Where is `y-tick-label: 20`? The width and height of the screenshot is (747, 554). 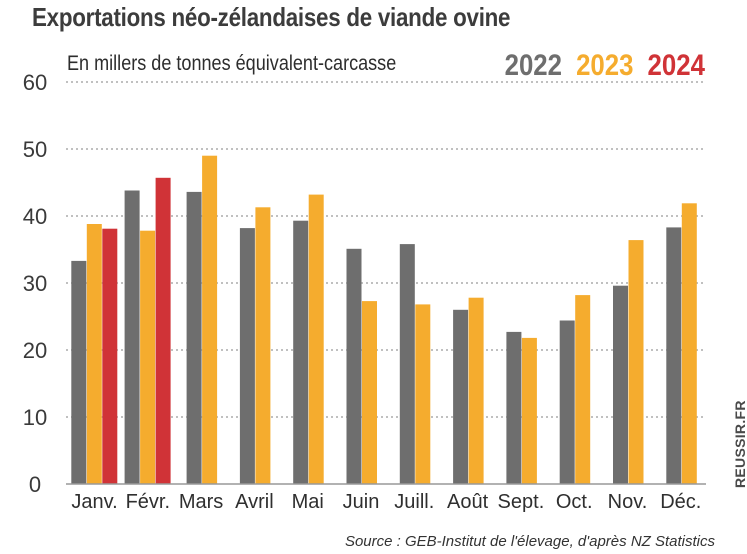
y-tick-label: 20 is located at coordinates (35, 350).